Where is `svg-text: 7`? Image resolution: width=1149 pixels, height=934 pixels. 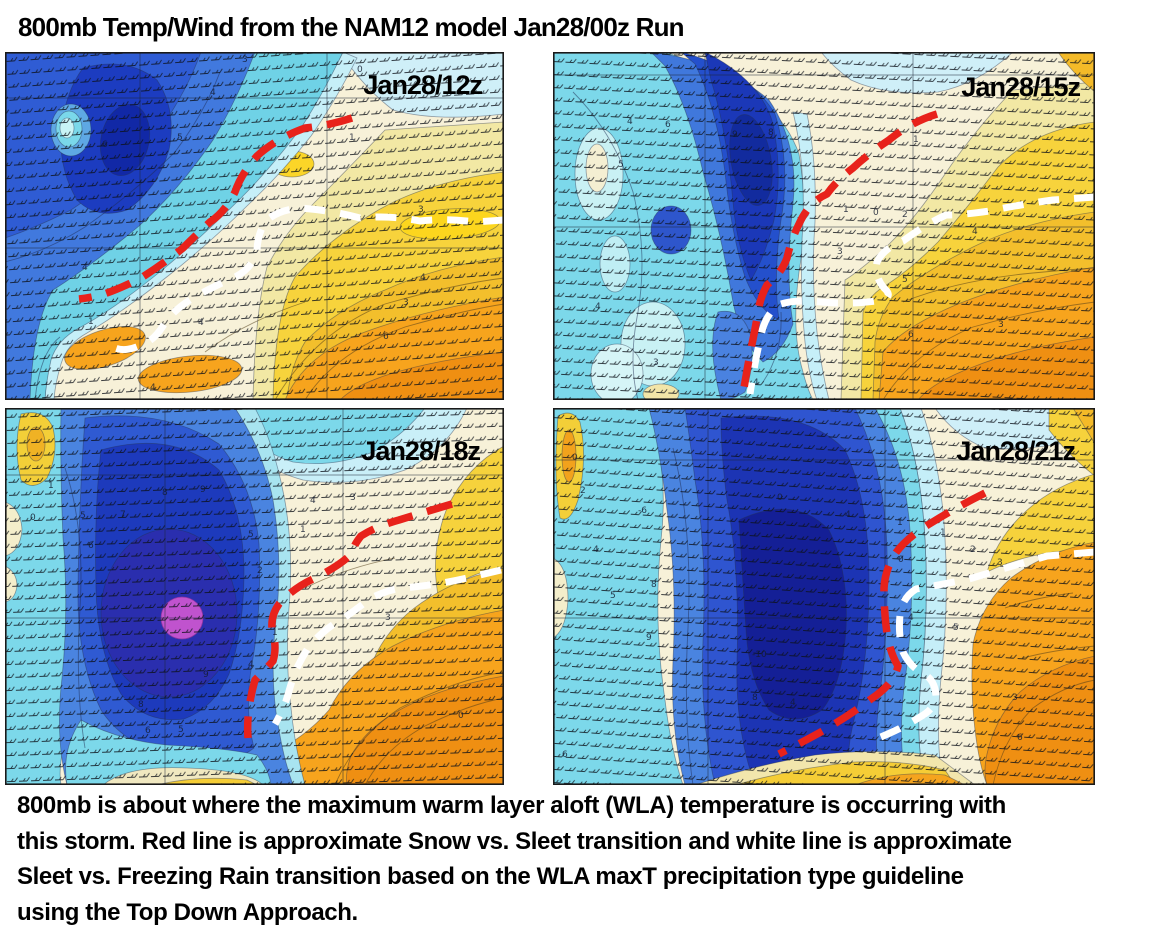 svg-text: 7 is located at coordinates (123, 515).